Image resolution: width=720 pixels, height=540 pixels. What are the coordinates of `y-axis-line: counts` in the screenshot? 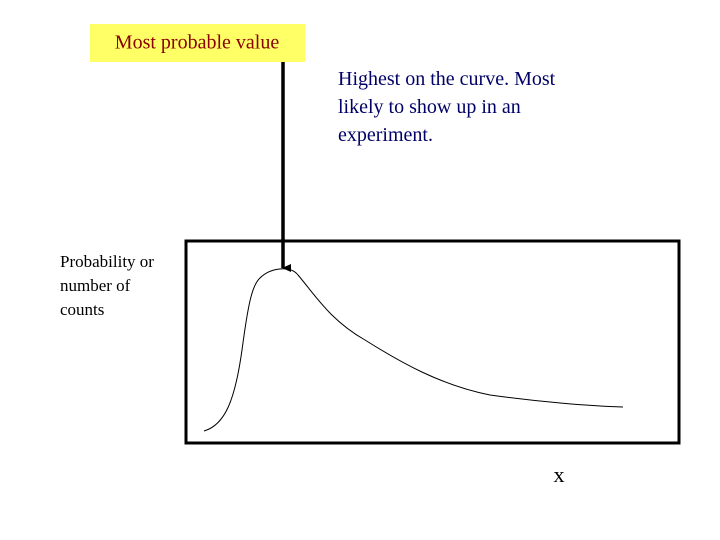 It's located at (82, 309).